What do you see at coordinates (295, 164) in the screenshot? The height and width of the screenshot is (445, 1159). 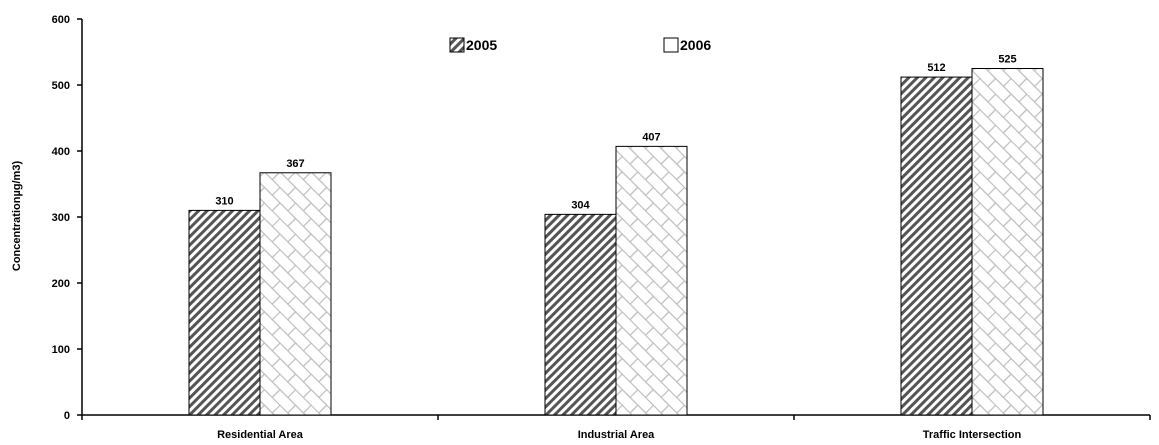 I see `data-label: 367` at bounding box center [295, 164].